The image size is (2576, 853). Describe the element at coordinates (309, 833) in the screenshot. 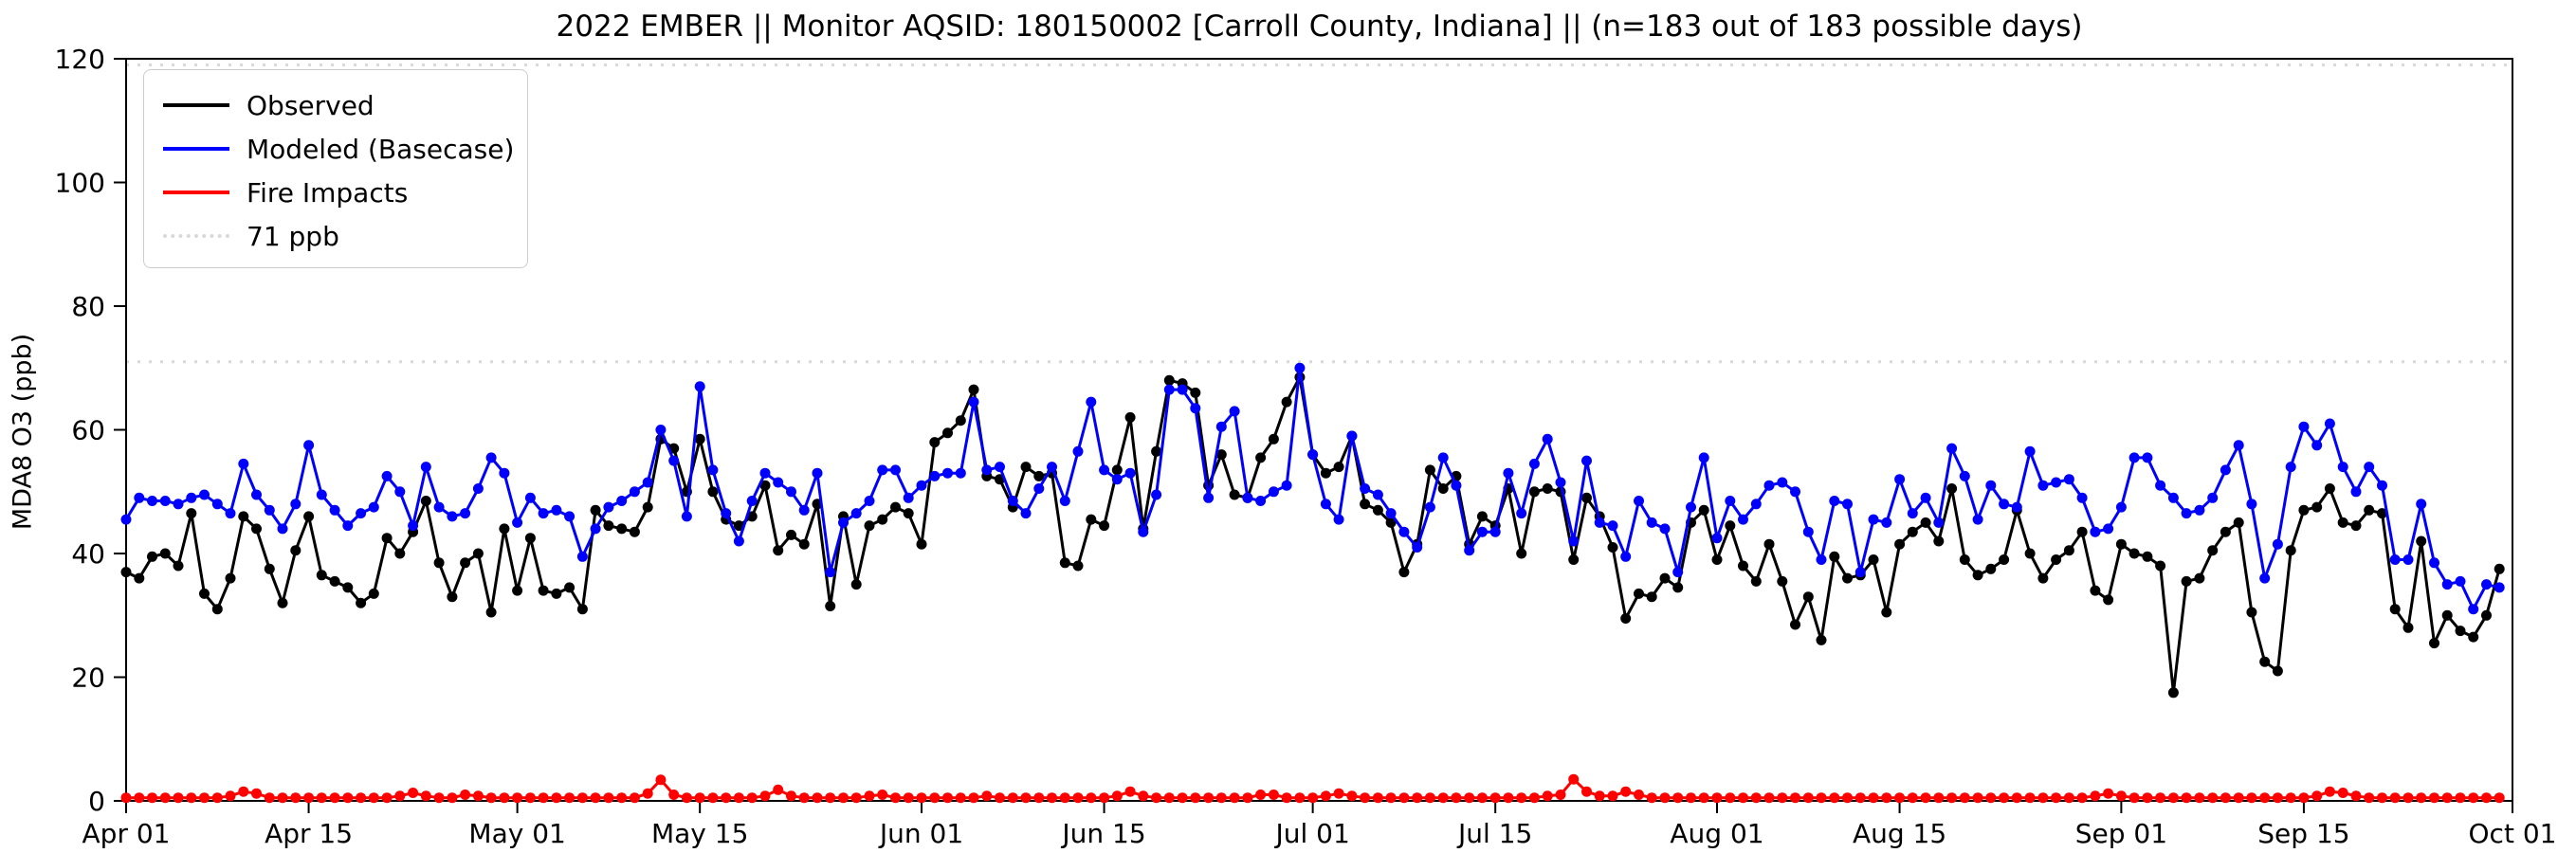

I see `x-tick-label: Apr 15` at that location.